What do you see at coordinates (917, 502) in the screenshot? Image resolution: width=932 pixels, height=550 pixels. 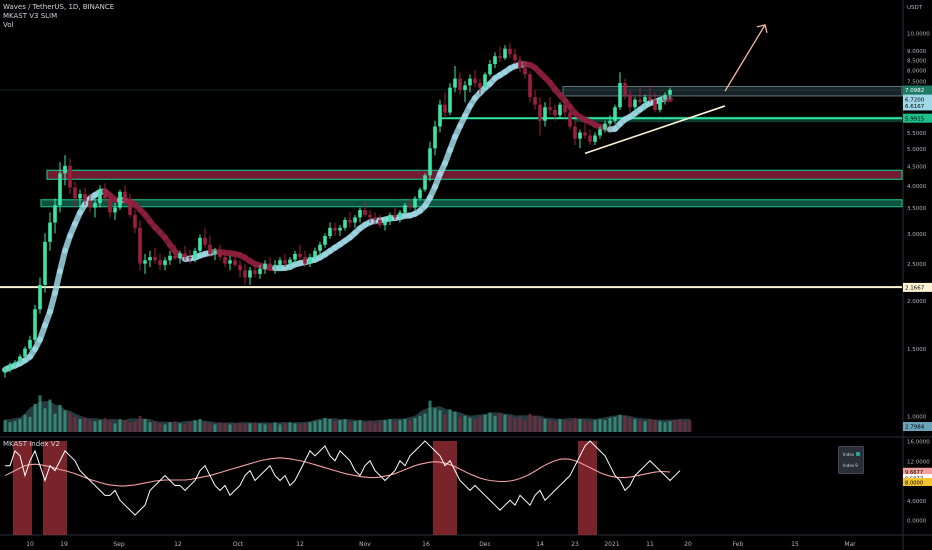 I see `index-tick-label: 4.0000` at bounding box center [917, 502].